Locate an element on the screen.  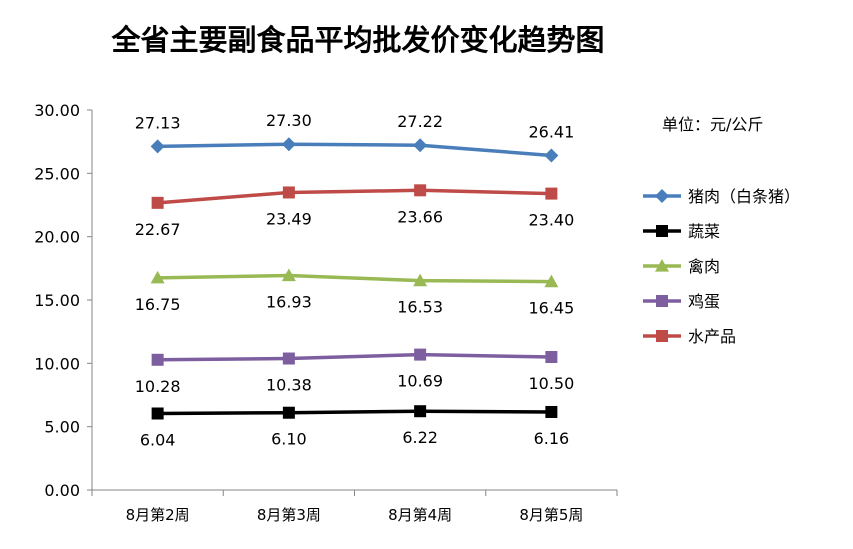
y-tick-label: 20.00 is located at coordinates (57, 237).